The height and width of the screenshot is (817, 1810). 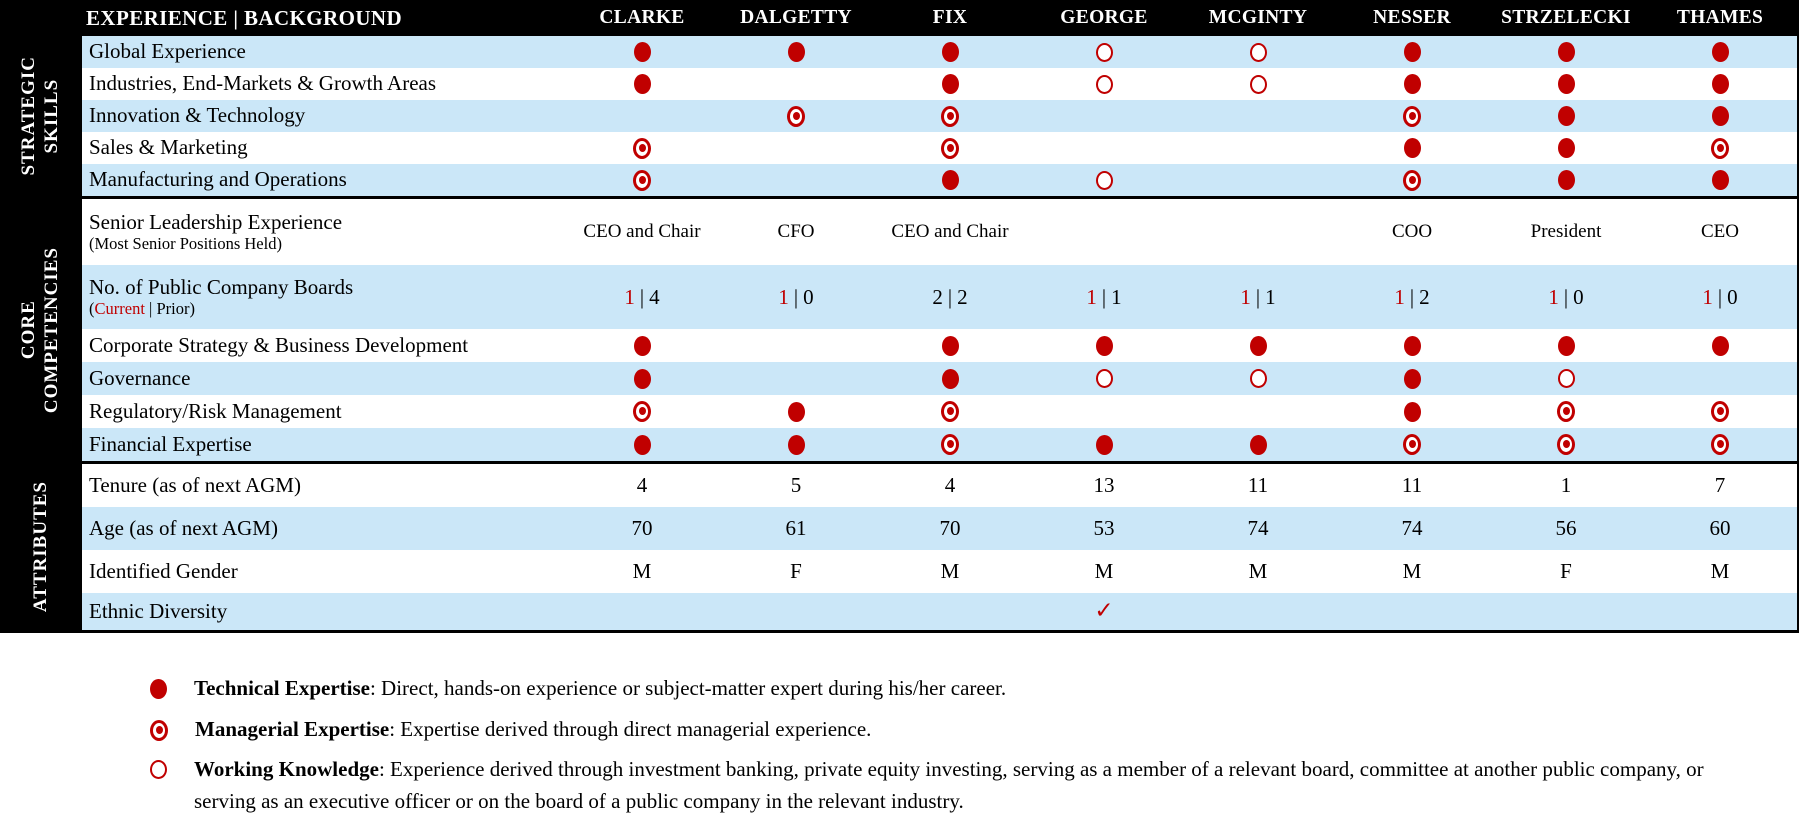 What do you see at coordinates (1412, 528) in the screenshot?
I see `value-cell: 74` at bounding box center [1412, 528].